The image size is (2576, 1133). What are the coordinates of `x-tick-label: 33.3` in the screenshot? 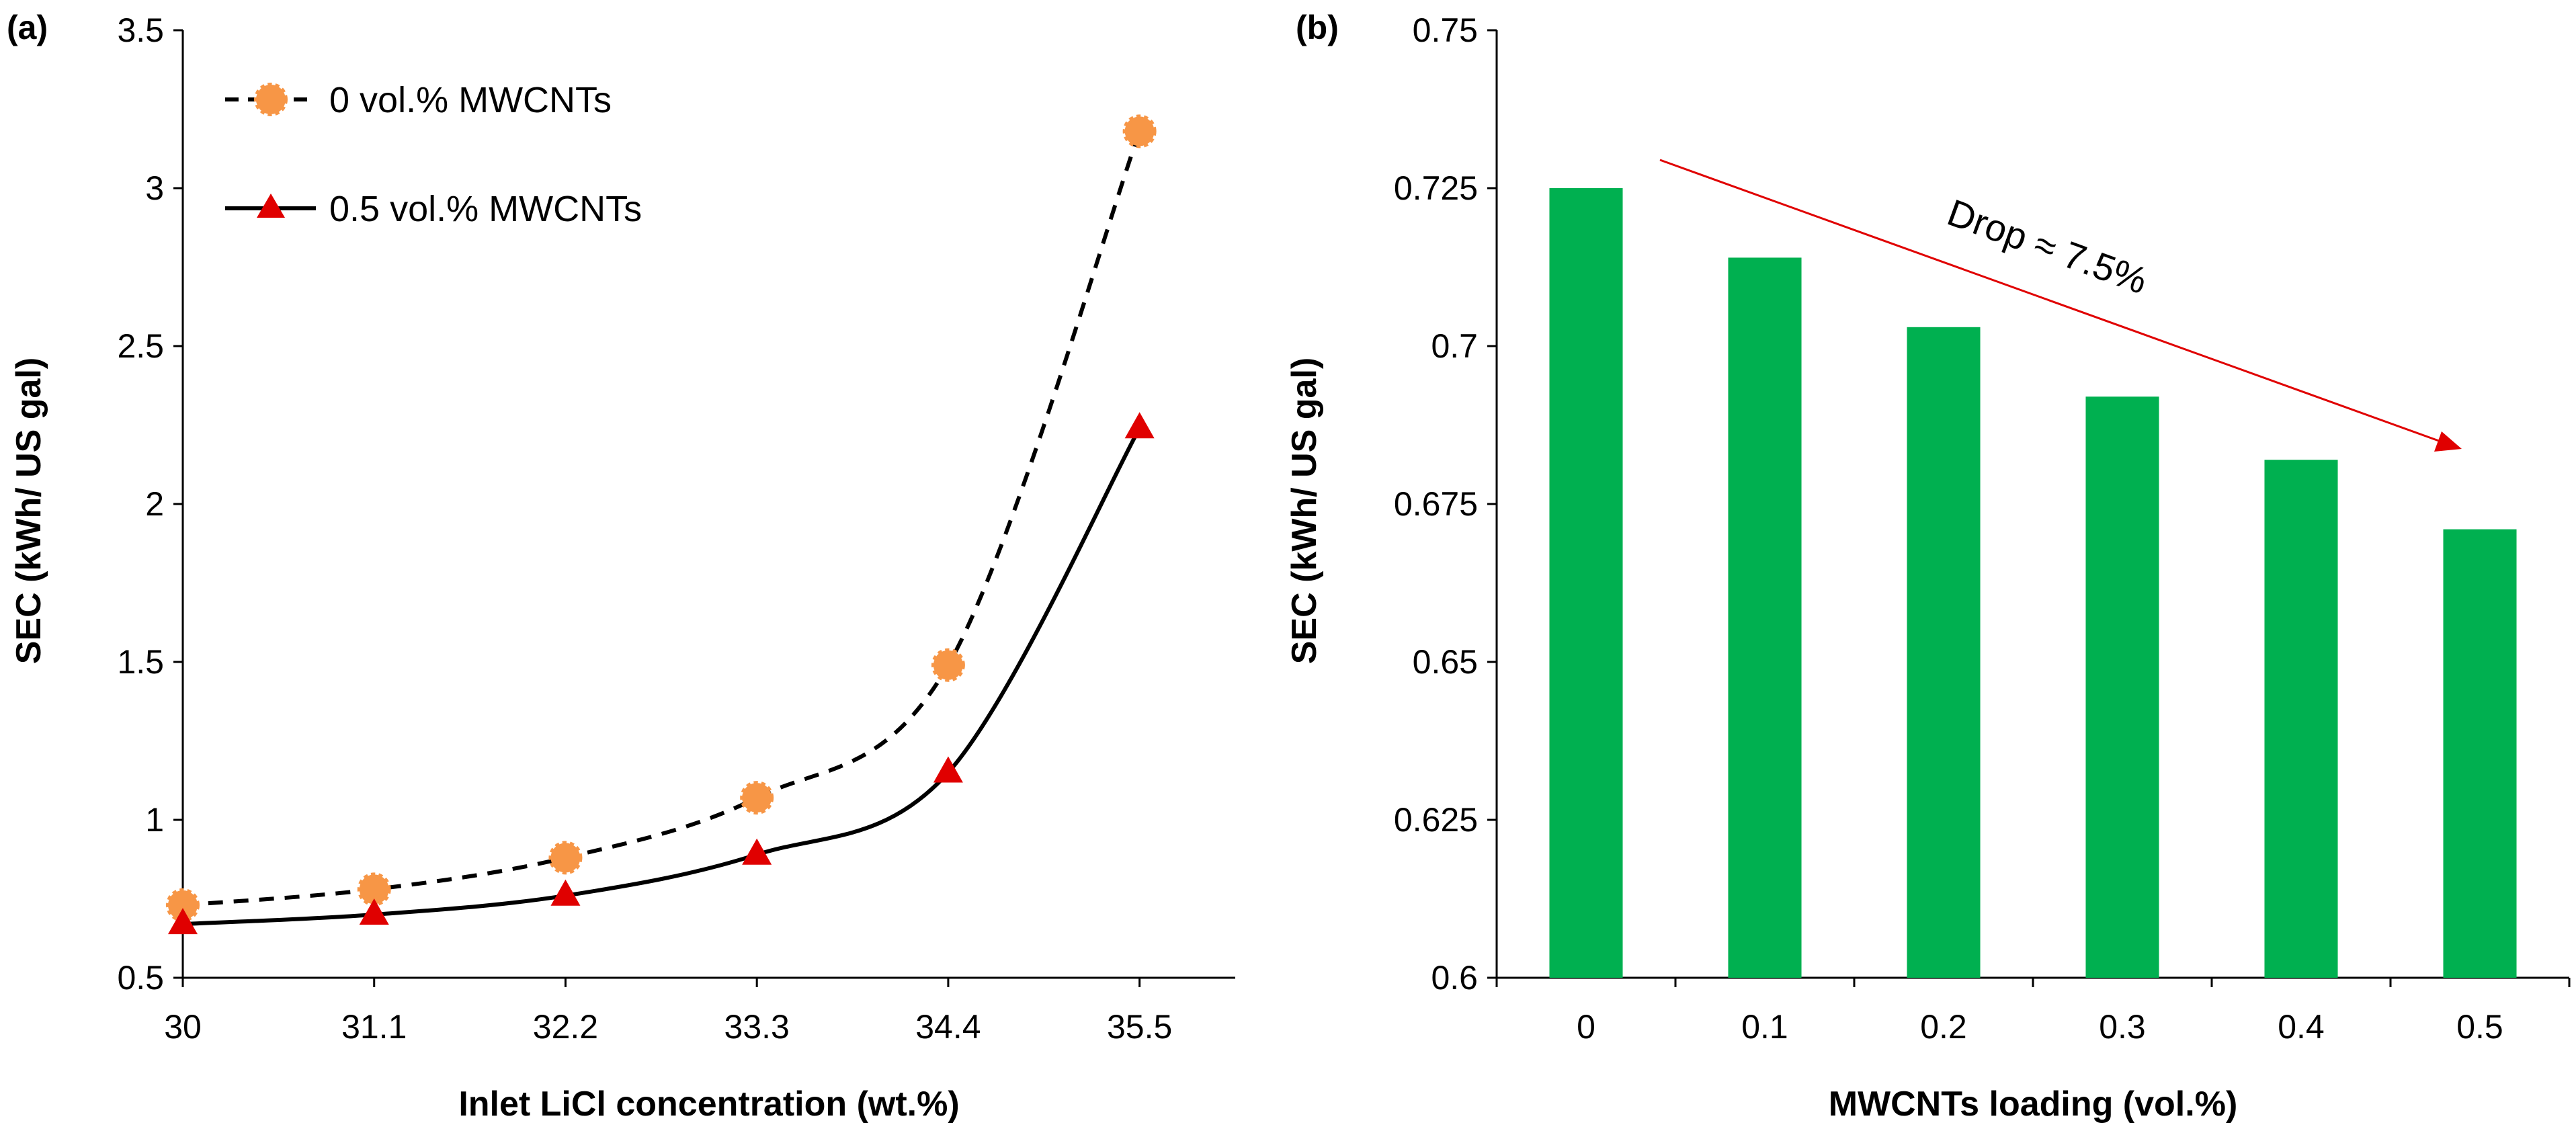 It's located at (757, 1027).